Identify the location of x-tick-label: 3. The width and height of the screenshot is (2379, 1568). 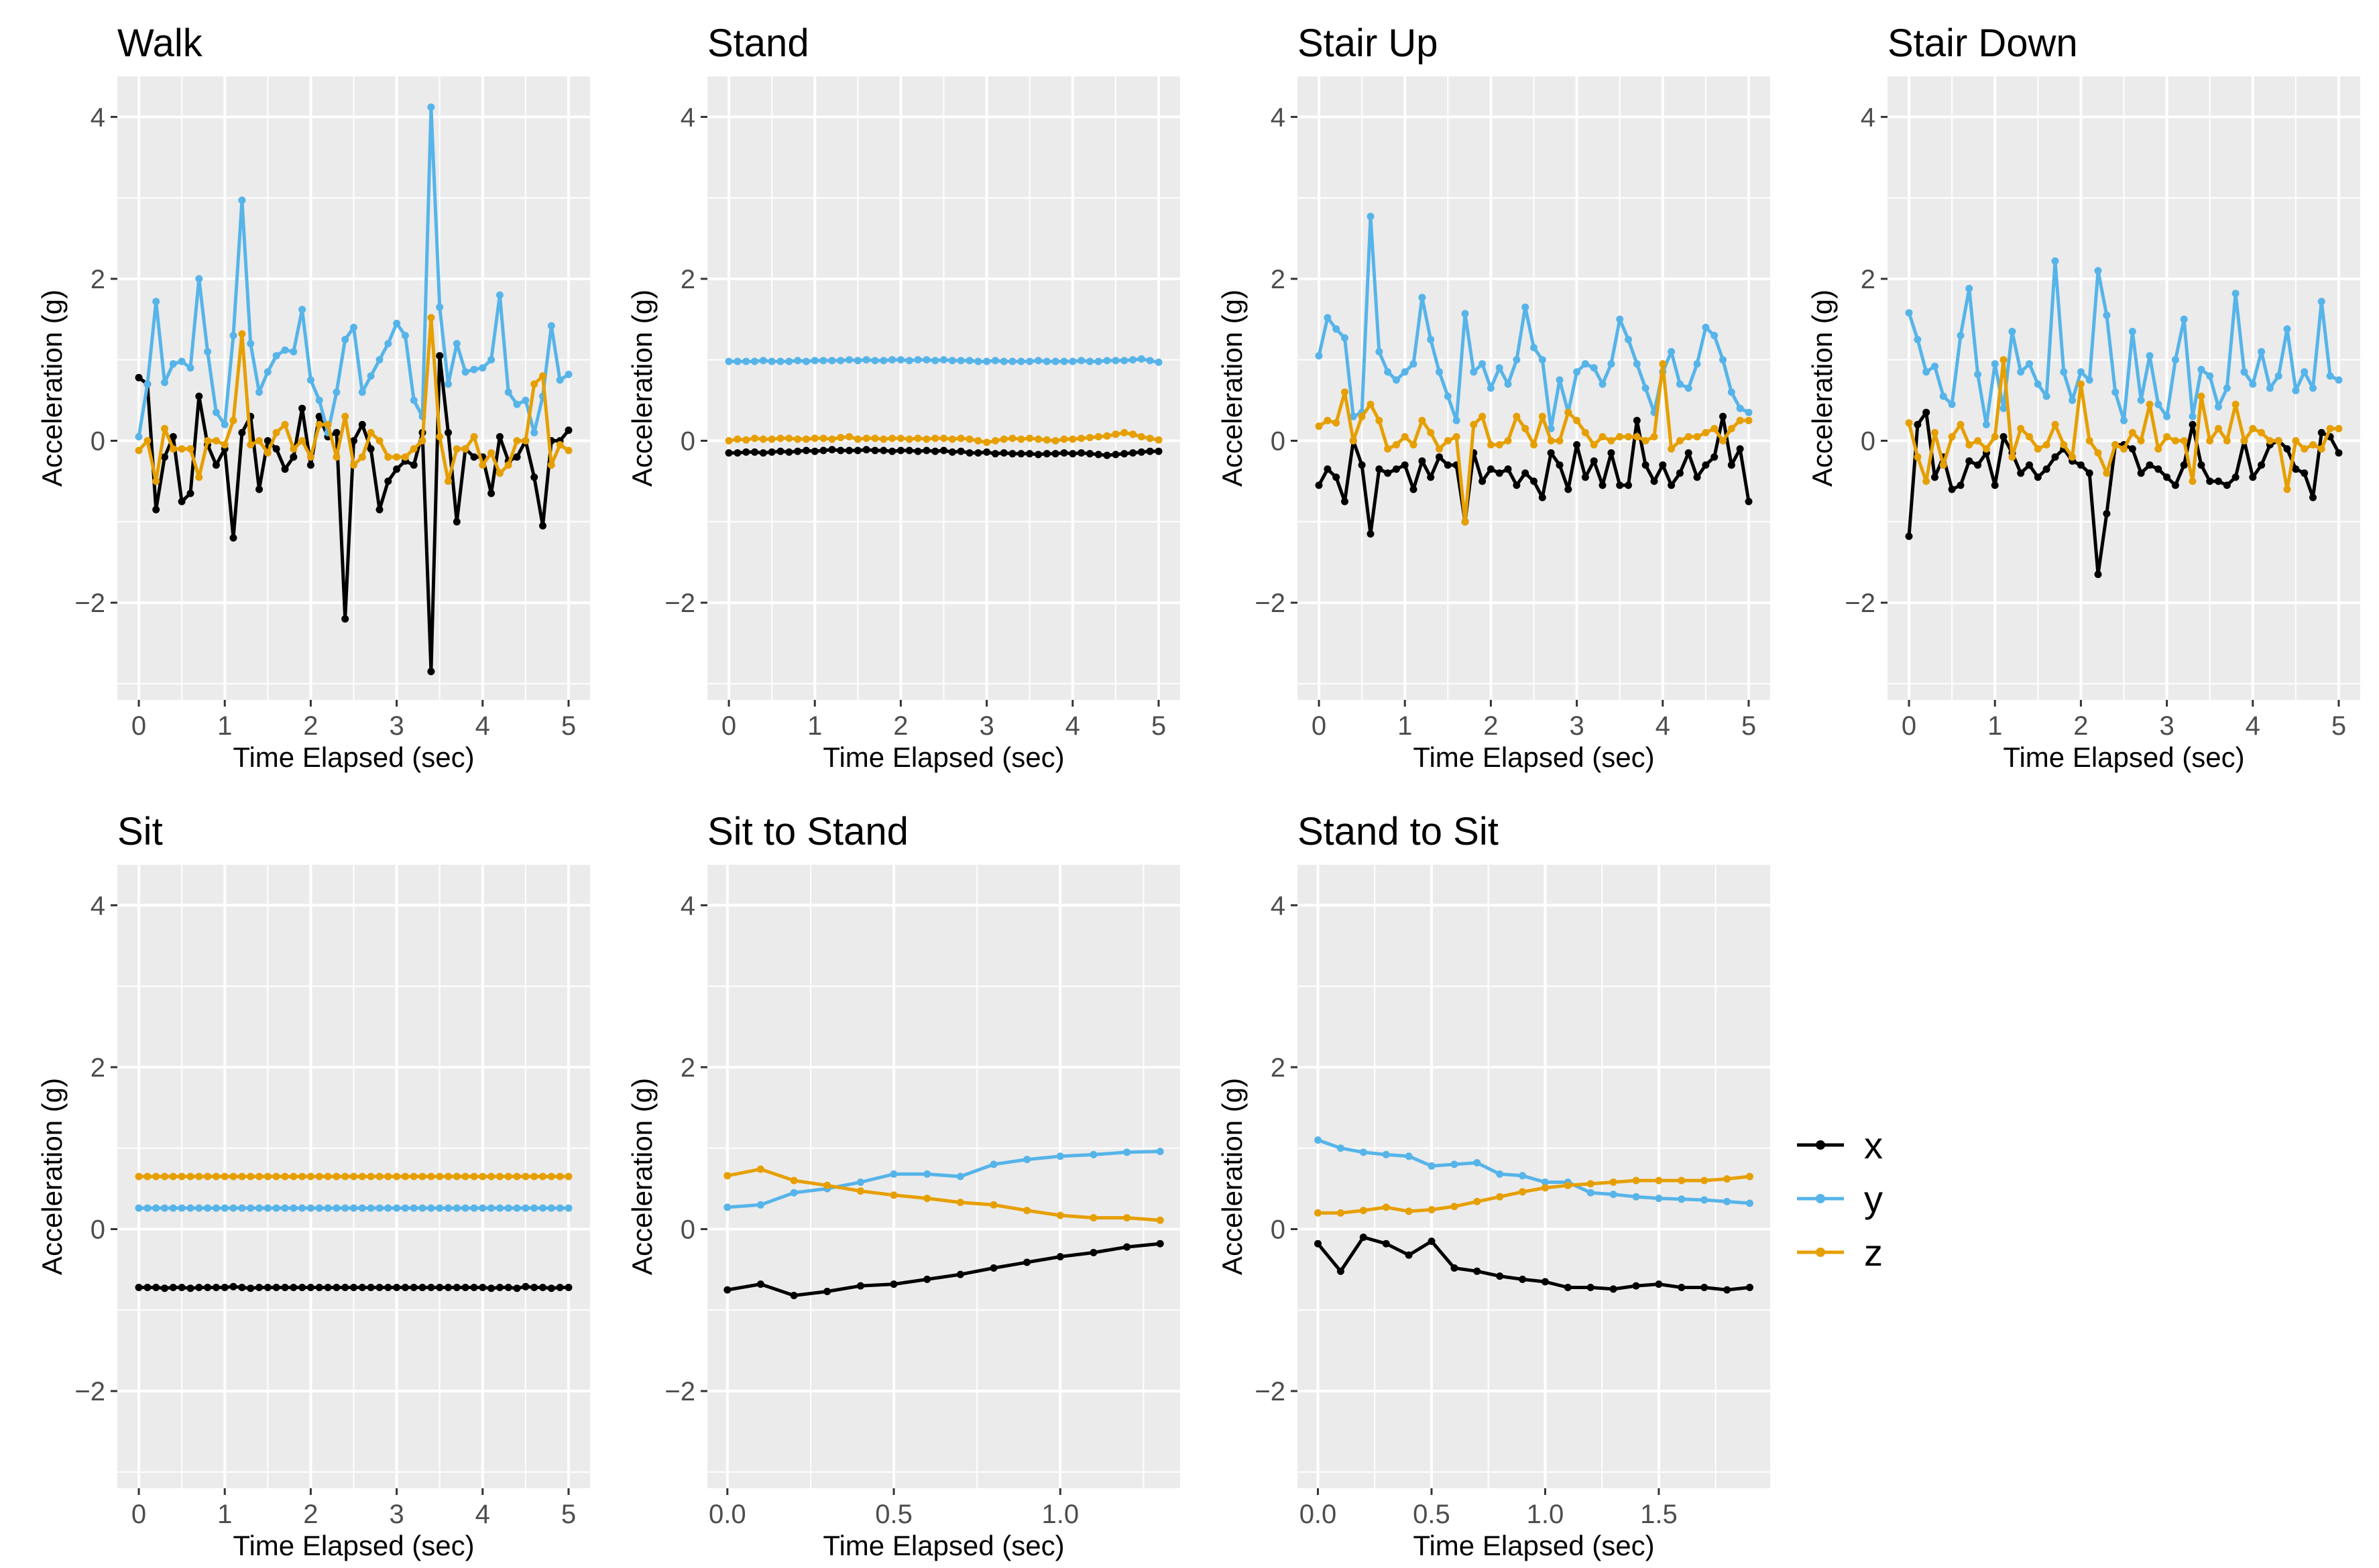
(986, 726).